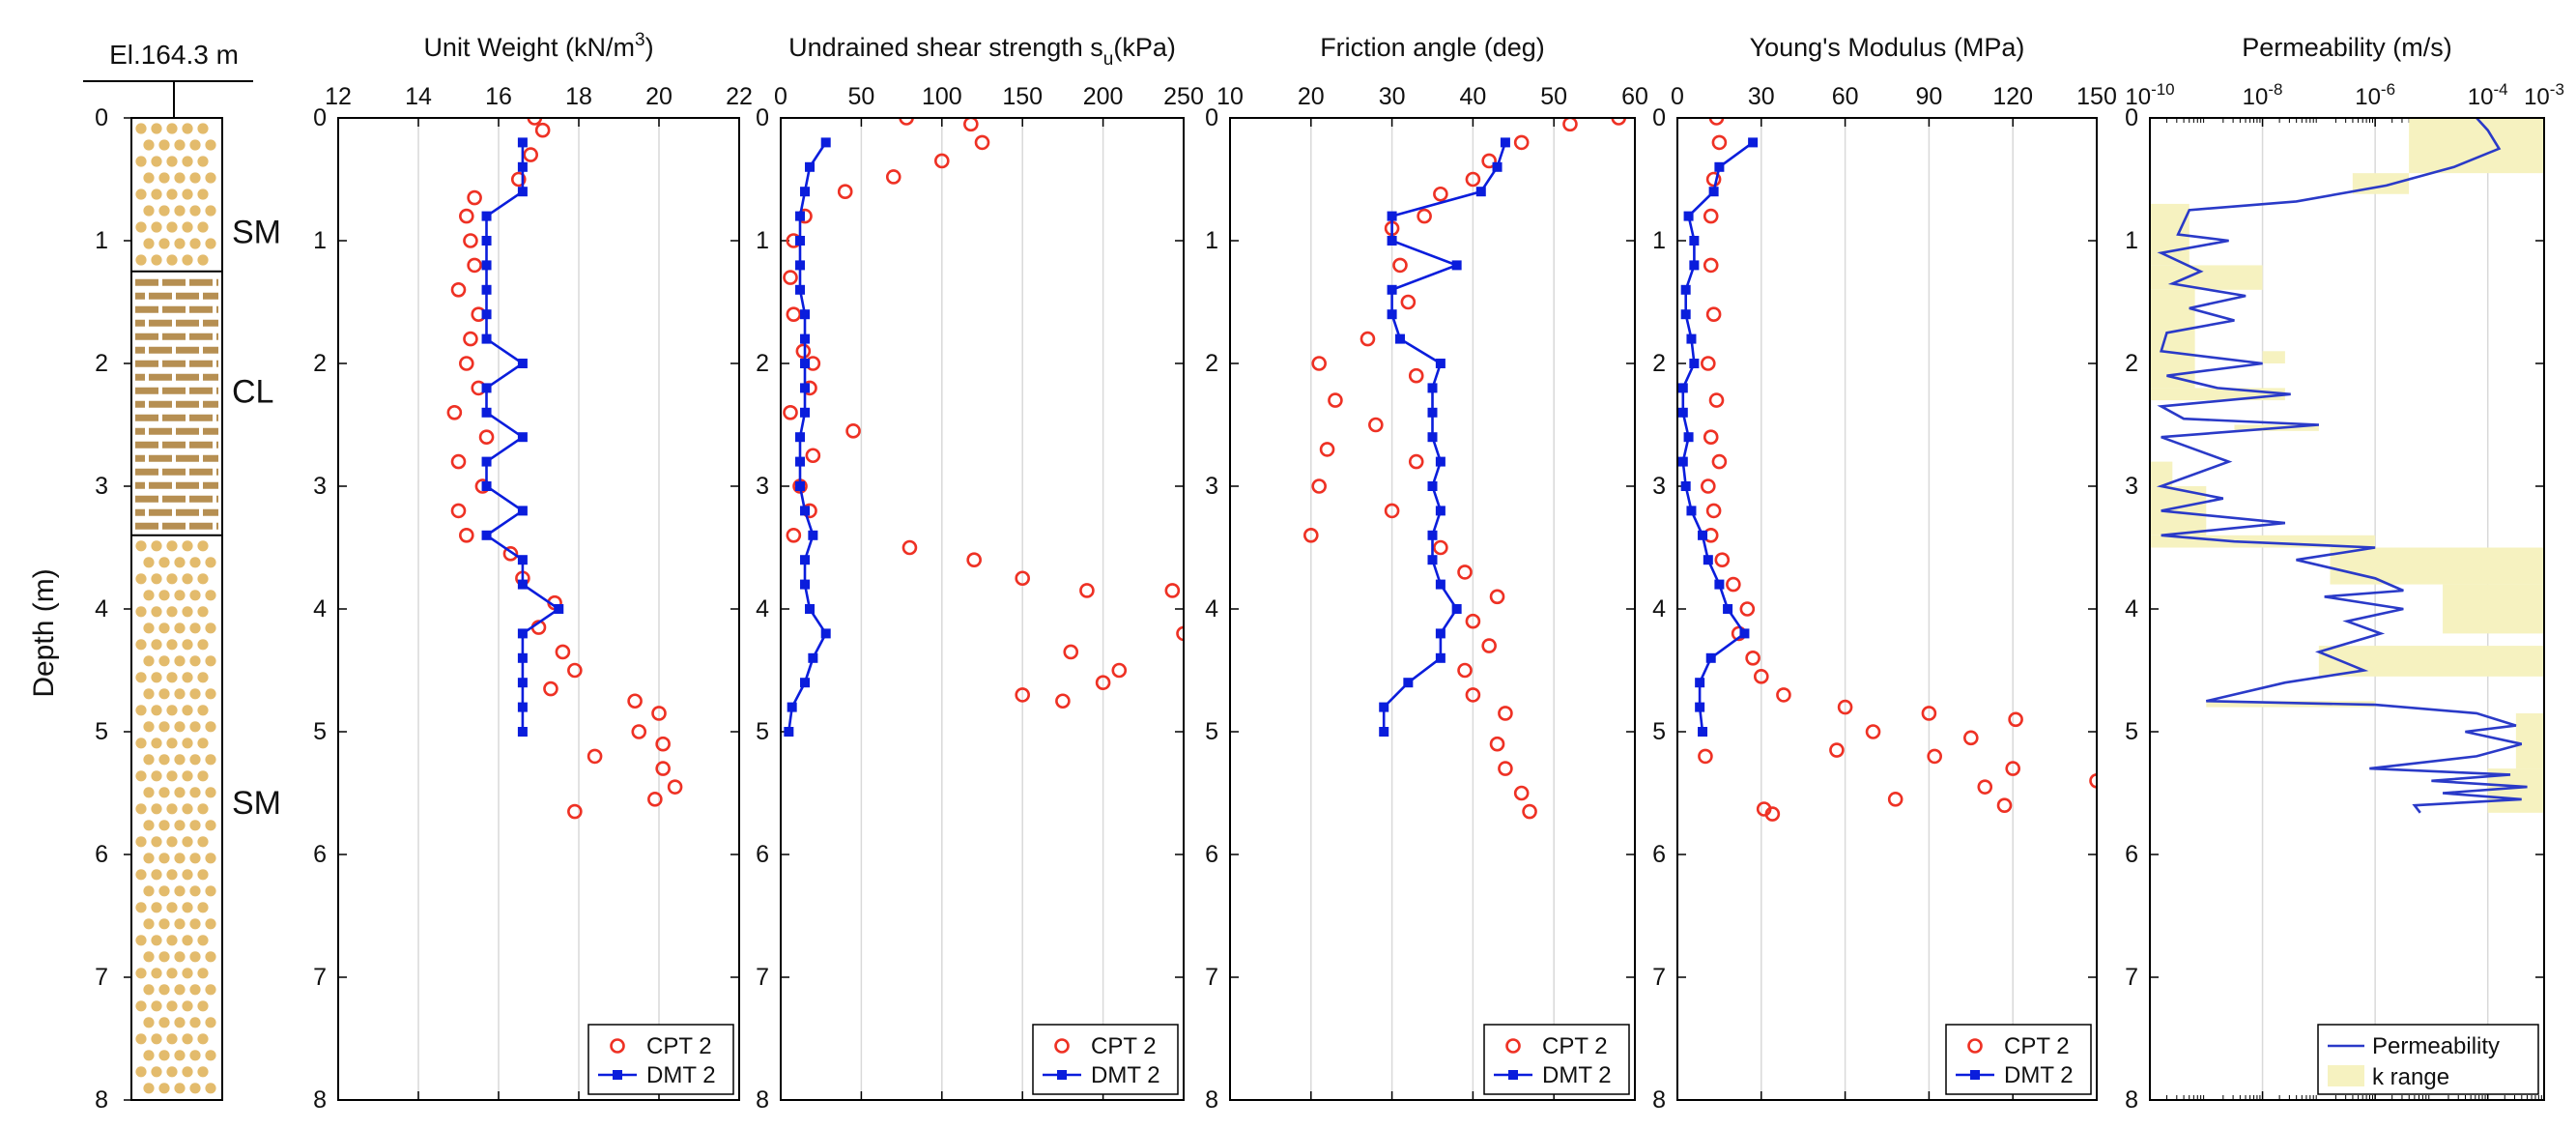 This screenshot has width=2576, height=1129. I want to click on y-tick-label: 0, so click(1212, 117).